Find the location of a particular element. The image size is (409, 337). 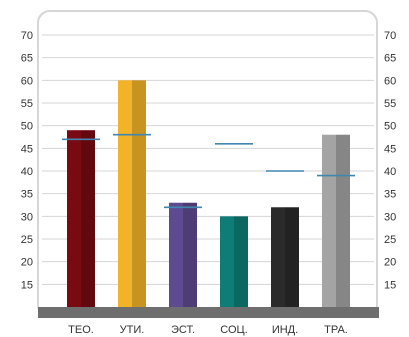

x-tick-label: ТЕО. is located at coordinates (81, 330).